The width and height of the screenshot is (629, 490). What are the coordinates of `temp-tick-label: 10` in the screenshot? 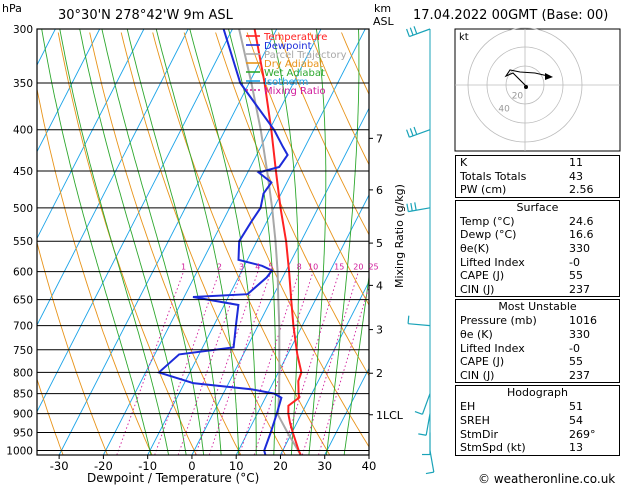 It's located at (236, 466).